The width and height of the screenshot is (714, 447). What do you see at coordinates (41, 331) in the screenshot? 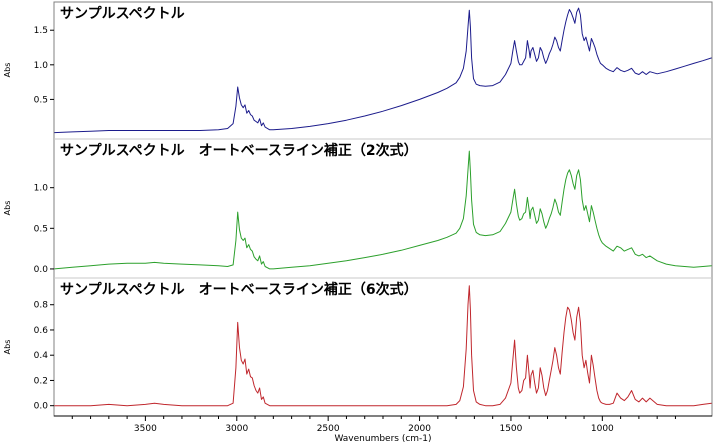
I see `y-tick-label: 0.6` at bounding box center [41, 331].